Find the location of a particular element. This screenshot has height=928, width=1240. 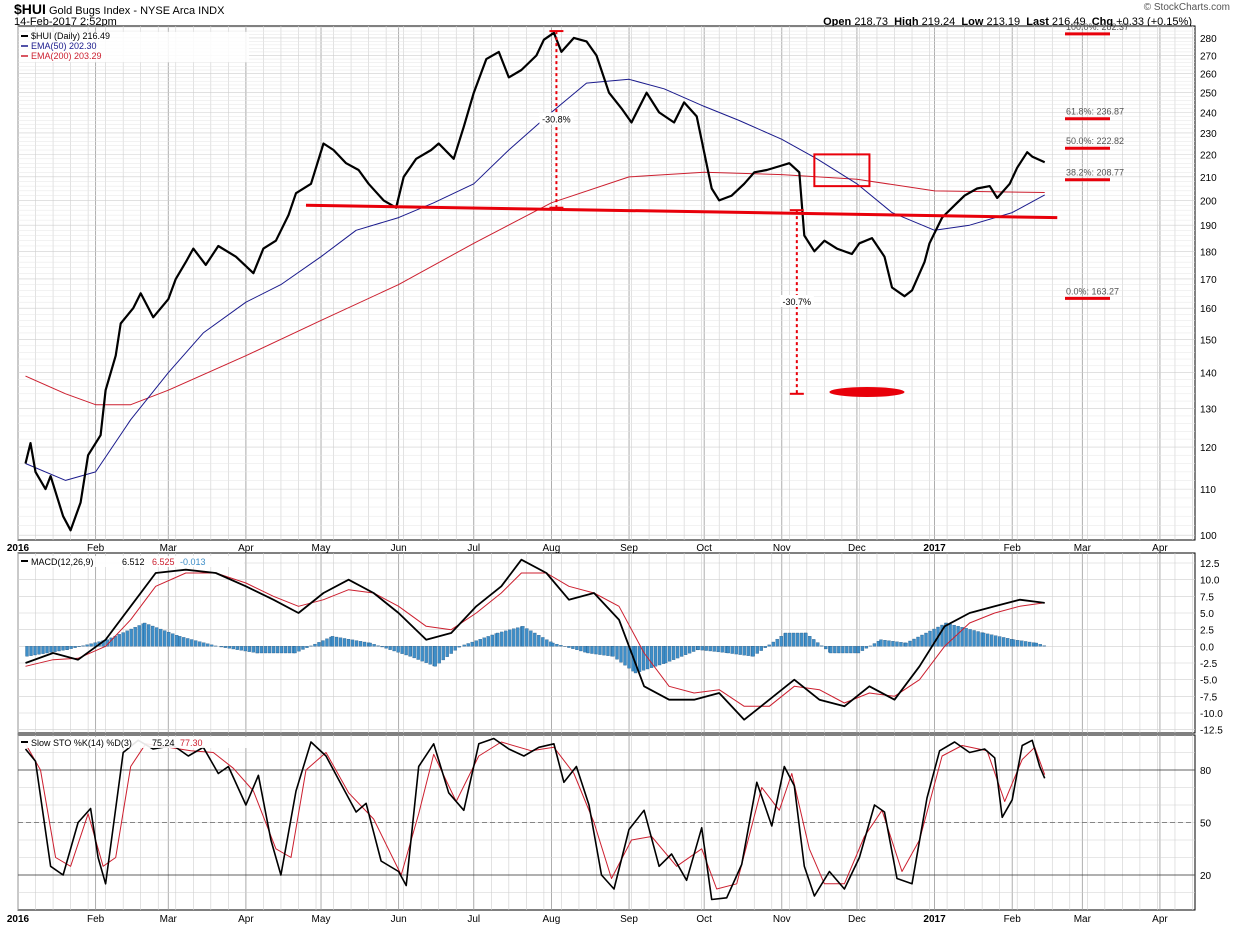

sto-legend-label: Slow STO %K(14) %D(3) is located at coordinates (81, 743).